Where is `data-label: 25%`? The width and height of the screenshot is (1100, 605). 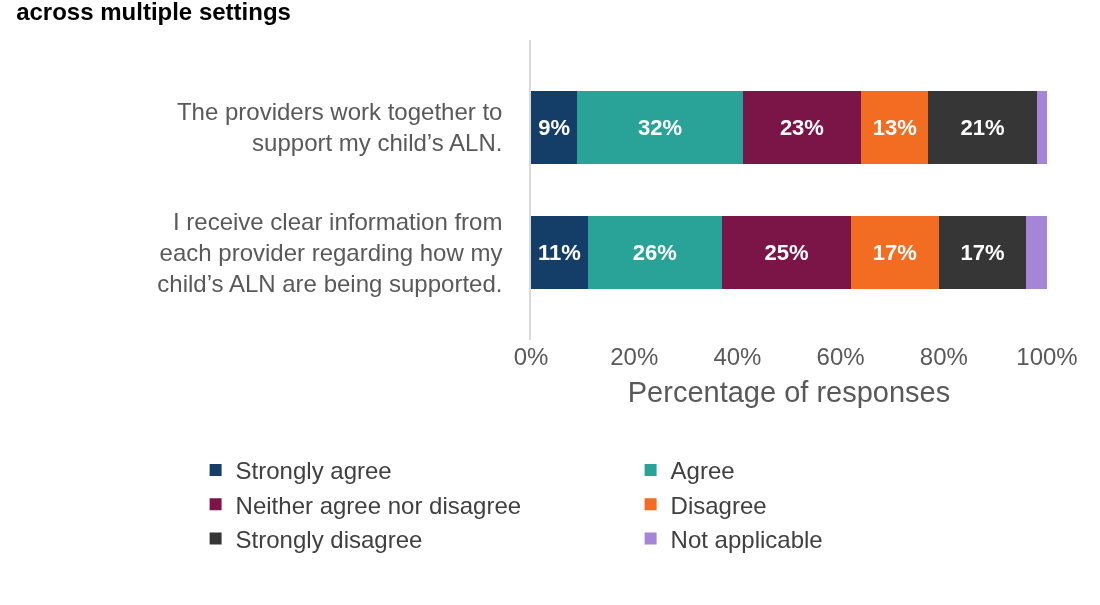 data-label: 25% is located at coordinates (786, 252).